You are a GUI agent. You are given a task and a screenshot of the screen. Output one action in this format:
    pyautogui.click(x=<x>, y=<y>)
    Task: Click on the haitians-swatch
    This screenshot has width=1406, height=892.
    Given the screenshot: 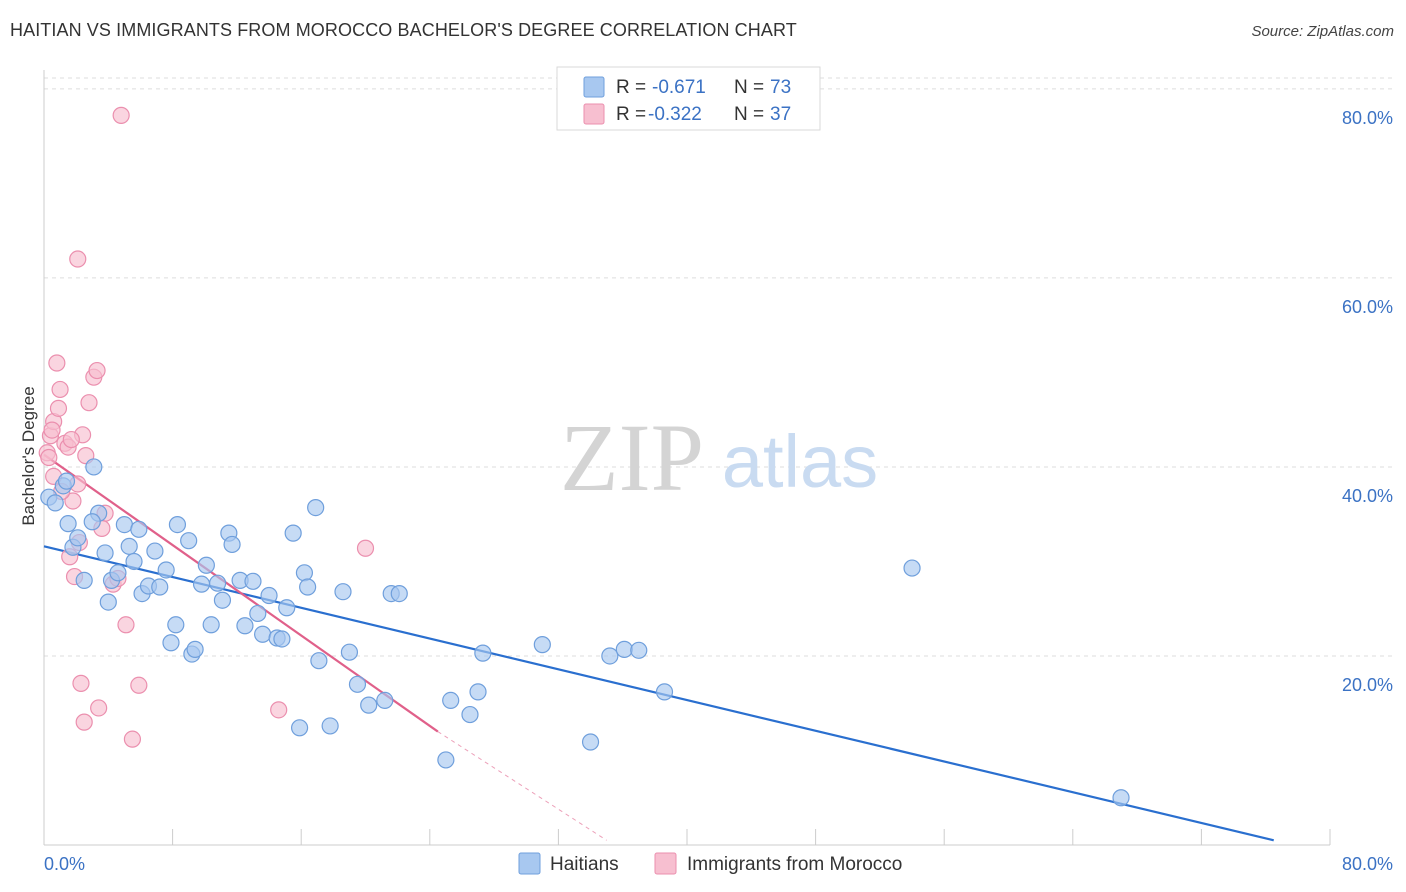 What is the action you would take?
    pyautogui.click(x=594, y=87)
    